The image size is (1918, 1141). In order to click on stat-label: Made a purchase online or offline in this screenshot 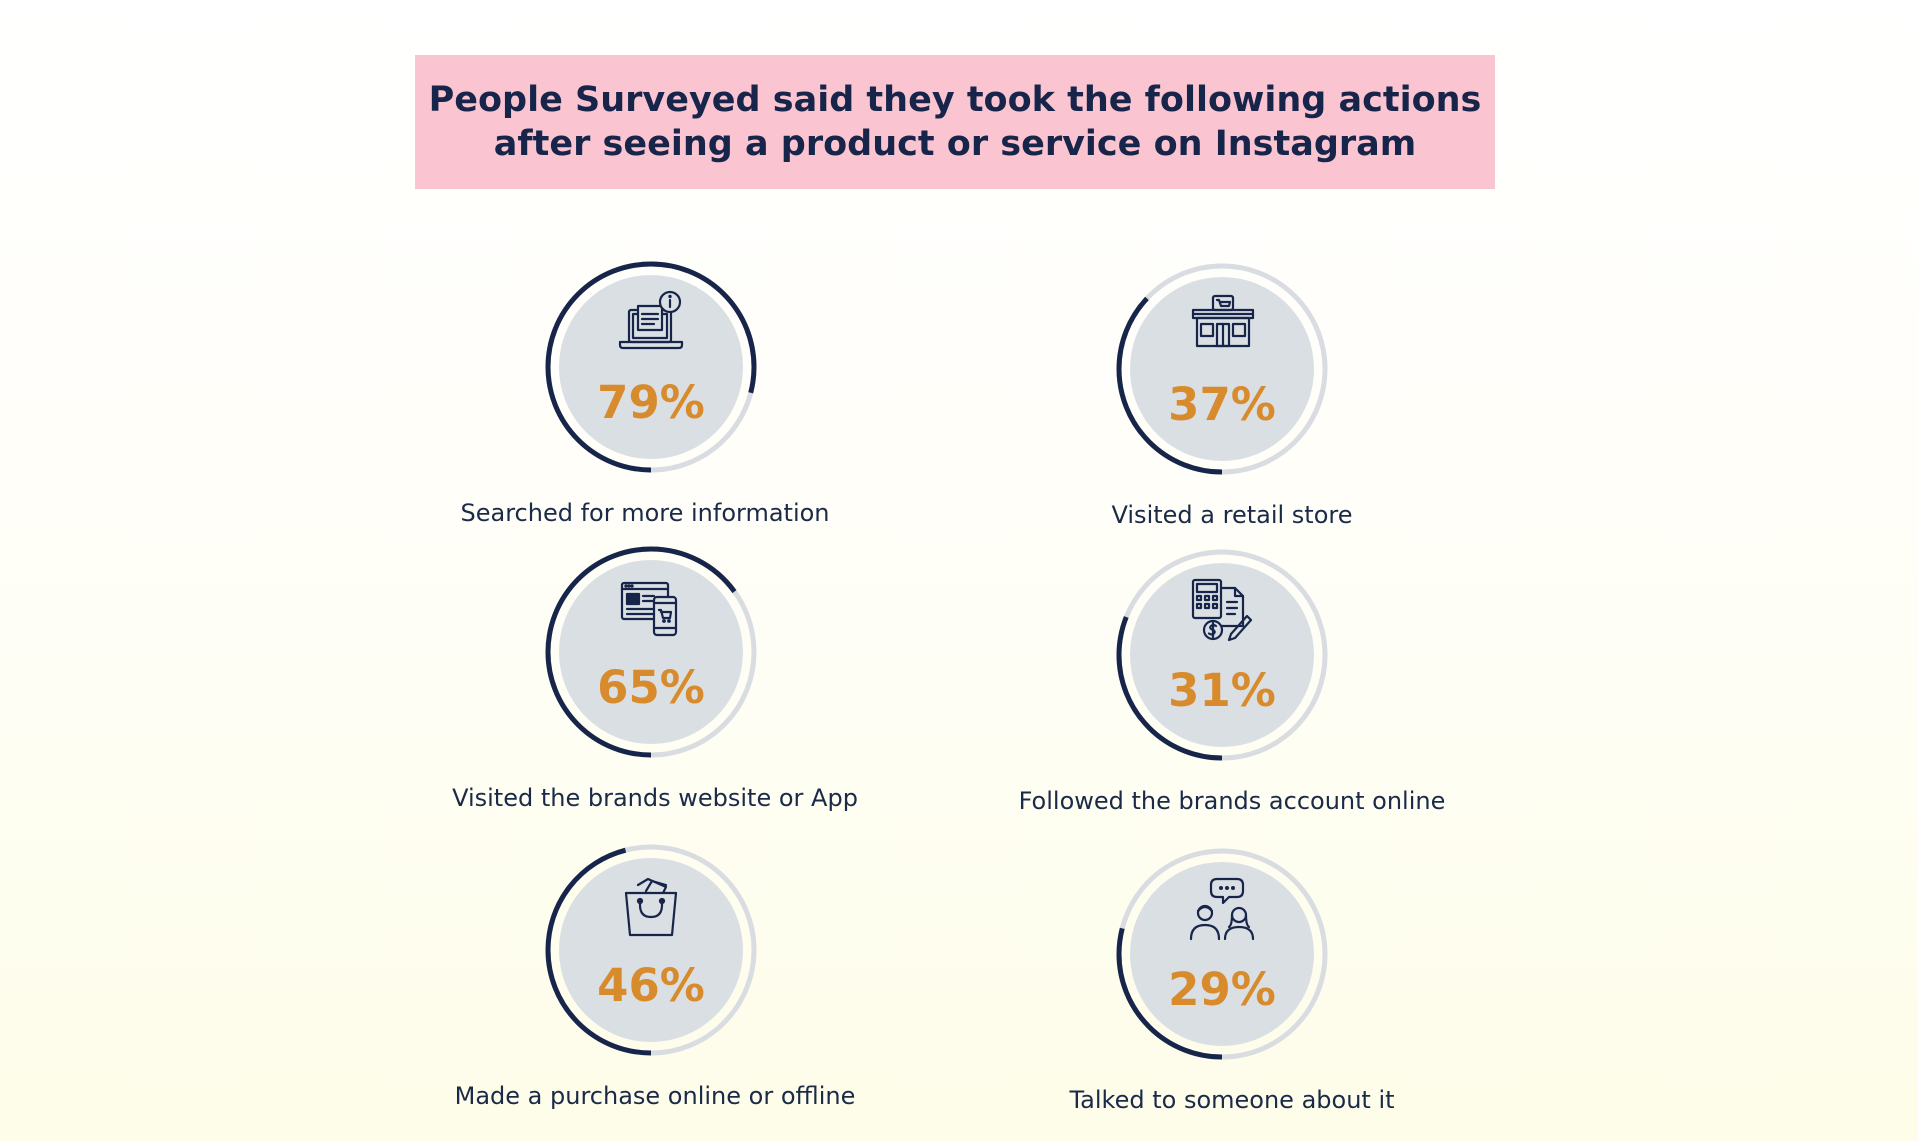, I will do `click(655, 1096)`.